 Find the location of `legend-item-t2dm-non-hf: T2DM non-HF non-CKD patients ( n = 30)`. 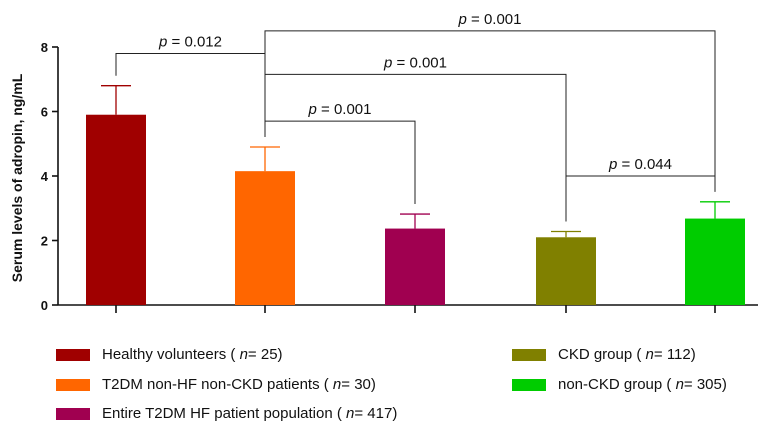

legend-item-t2dm-non-hf: T2DM non-HF non-CKD patients ( n = 30) is located at coordinates (216, 384).